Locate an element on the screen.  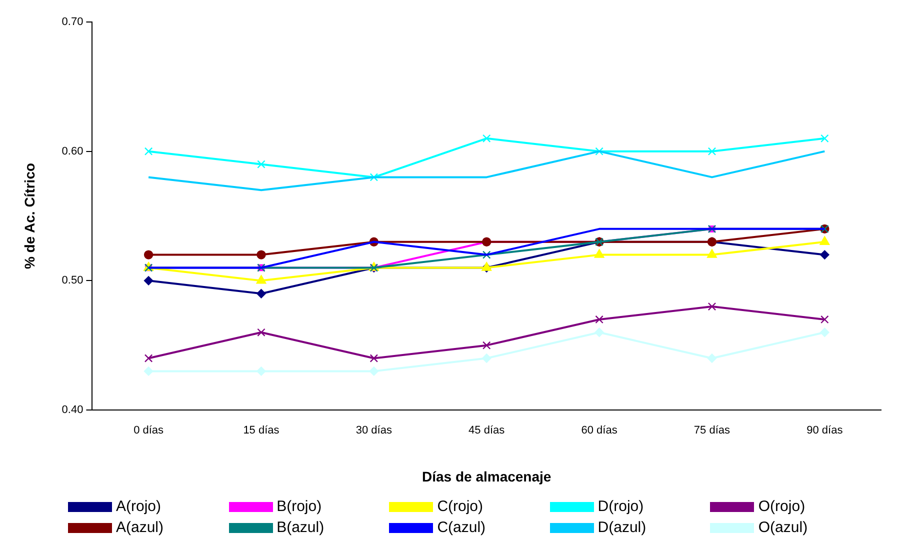
legend-label: D(rojo) is located at coordinates (621, 506).